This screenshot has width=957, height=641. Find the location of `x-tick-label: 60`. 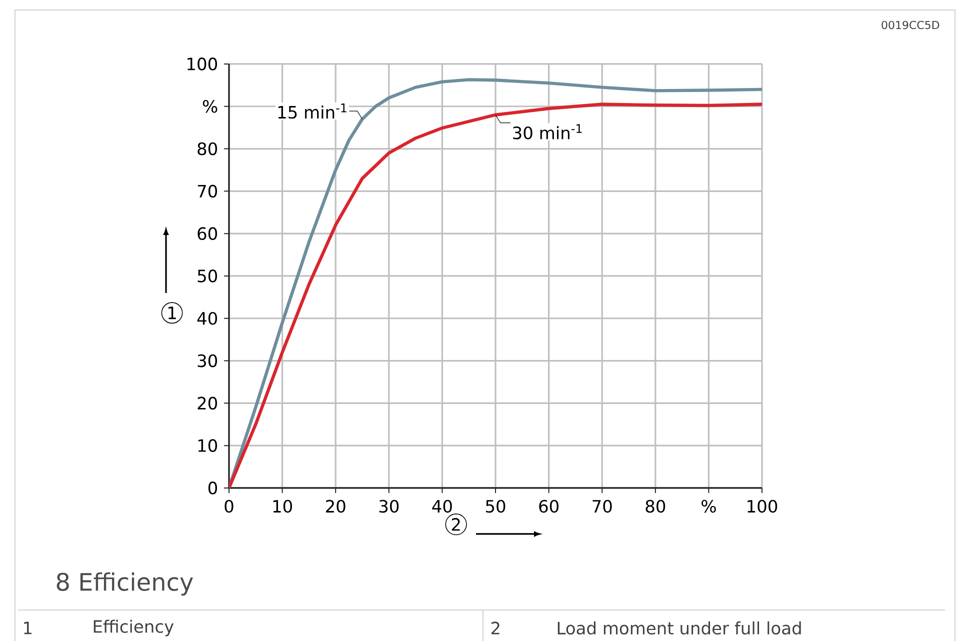

x-tick-label: 60 is located at coordinates (548, 506).